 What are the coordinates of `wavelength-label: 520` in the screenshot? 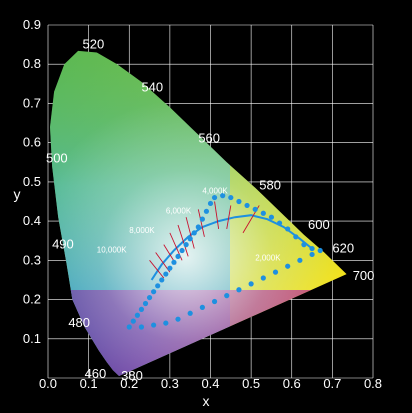 It's located at (94, 44).